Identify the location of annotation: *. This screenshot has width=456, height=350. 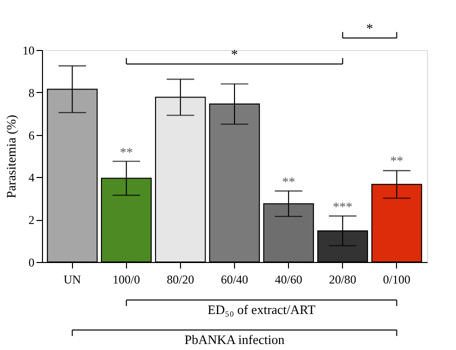
(234, 55).